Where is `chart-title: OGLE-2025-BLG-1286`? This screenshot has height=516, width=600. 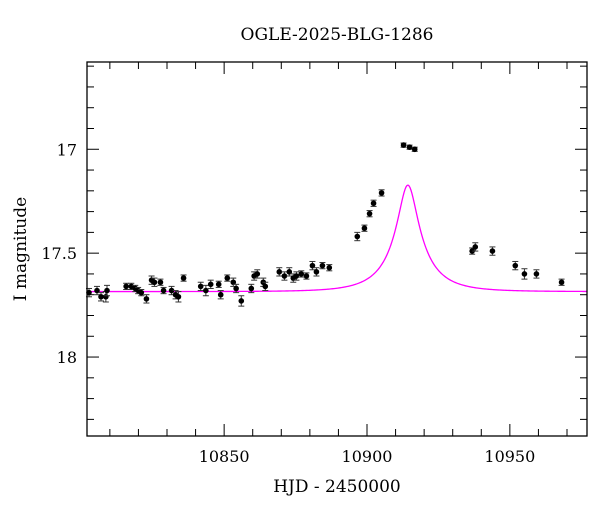
chart-title: OGLE-2025-BLG-1286 is located at coordinates (337, 35).